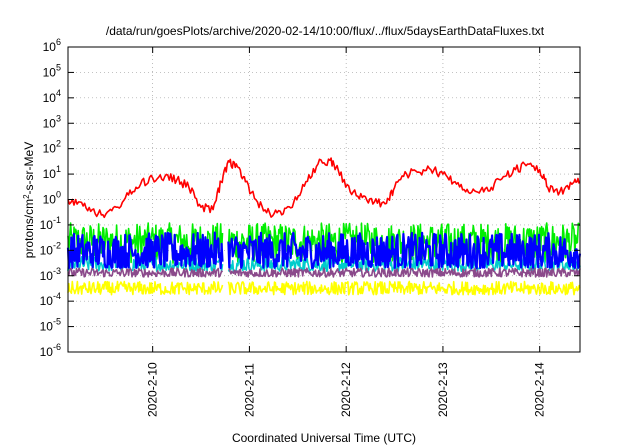 The image size is (640, 448). I want to click on x-tick-label: 2020-2-12, so click(346, 389).